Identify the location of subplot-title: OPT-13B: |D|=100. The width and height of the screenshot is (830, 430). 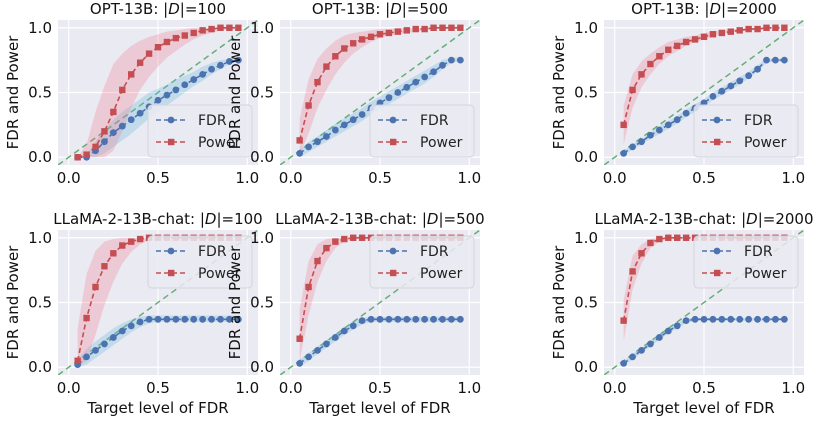
(158, 9).